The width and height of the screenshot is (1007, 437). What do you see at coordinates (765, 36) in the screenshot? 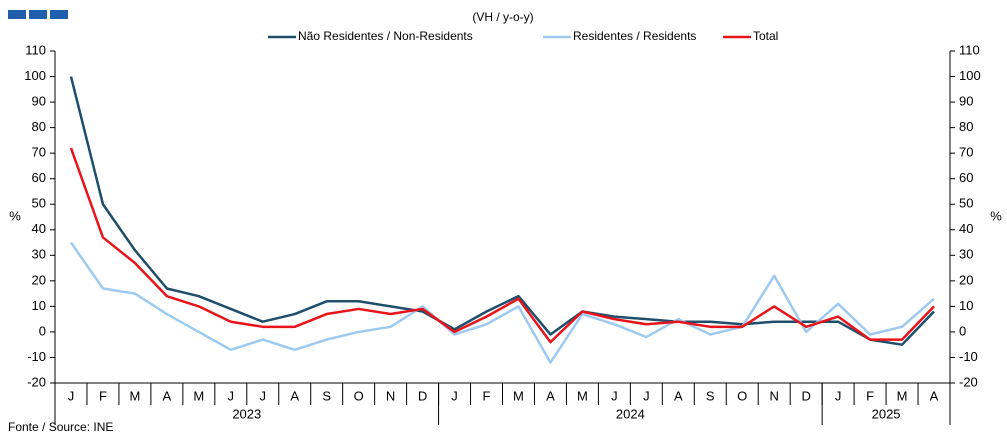
I see `legend-label: Total` at bounding box center [765, 36].